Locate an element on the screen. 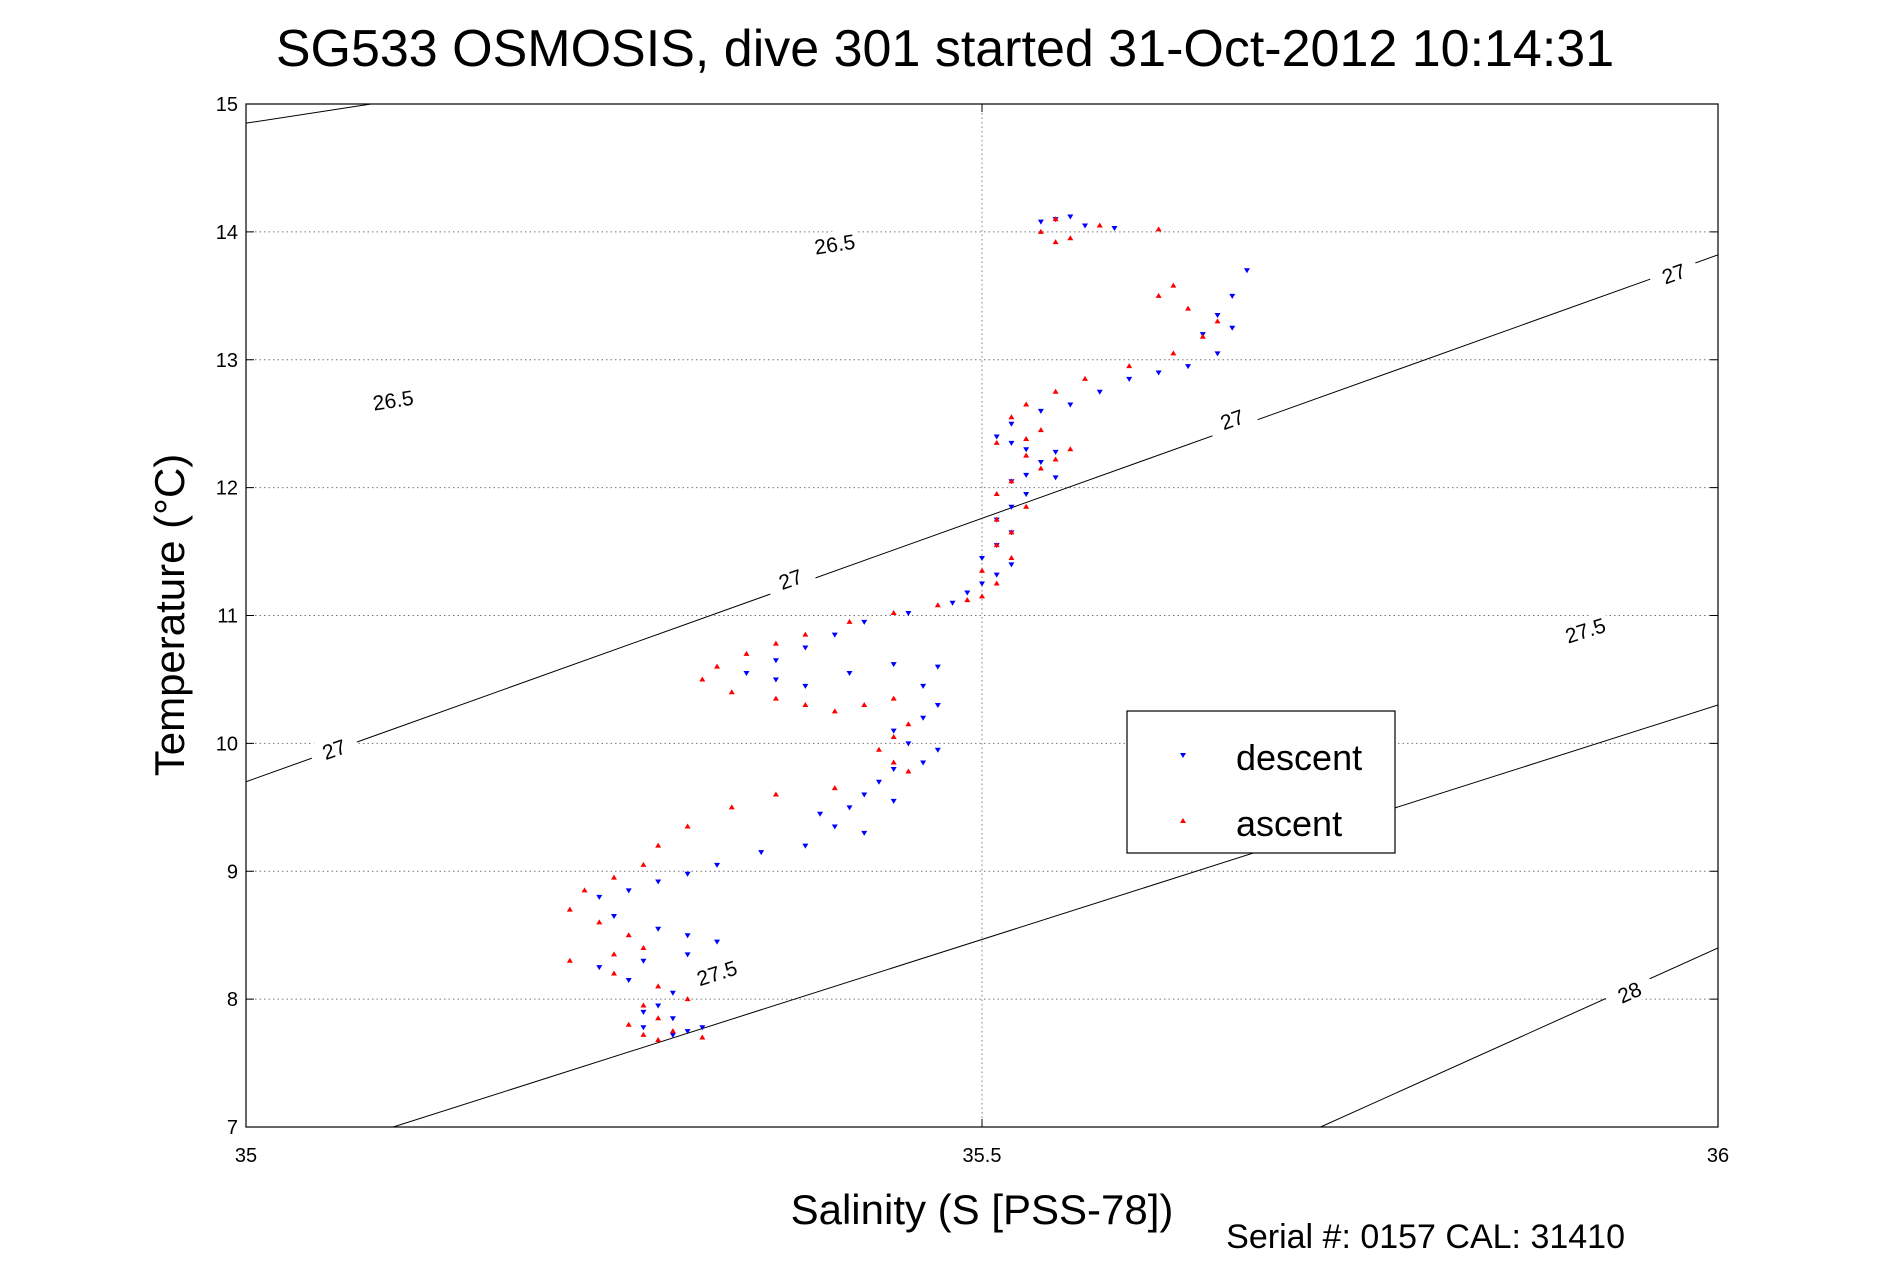 This screenshot has width=1891, height=1262. legend-label-descent: descent is located at coordinates (1299, 757).